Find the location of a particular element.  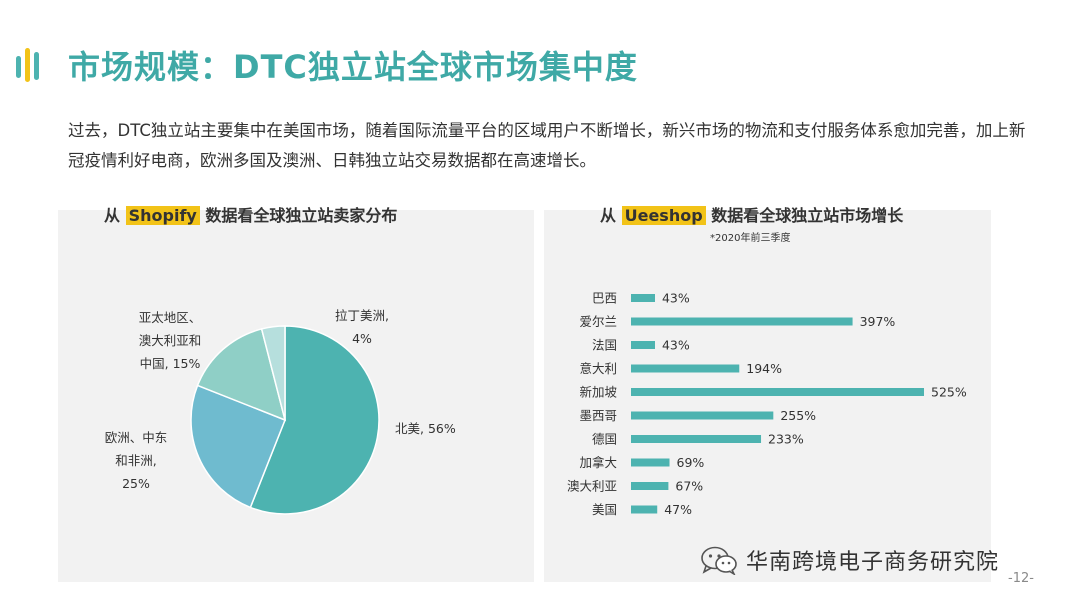

bar-category-label: 新加坡 is located at coordinates (598, 392).